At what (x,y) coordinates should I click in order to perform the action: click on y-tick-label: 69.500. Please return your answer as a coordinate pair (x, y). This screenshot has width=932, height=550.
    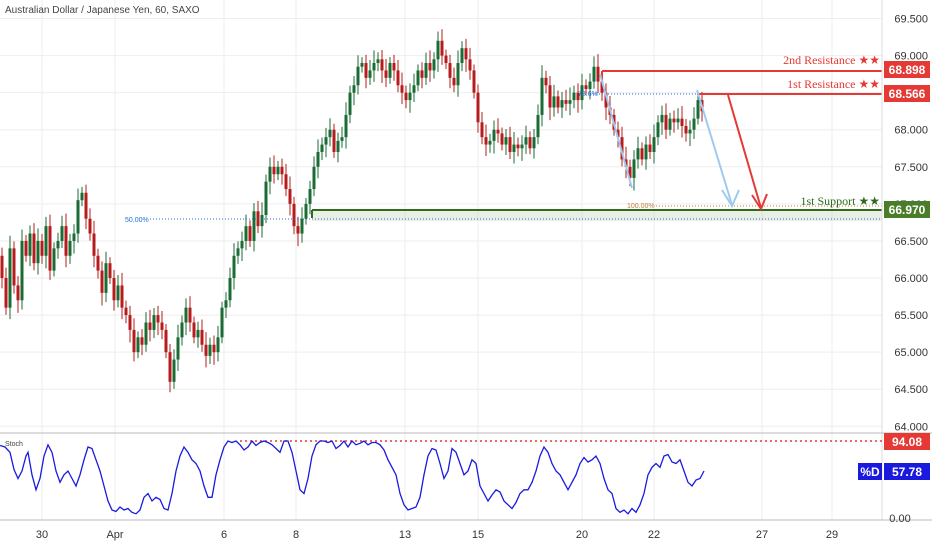
    Looking at the image, I should click on (911, 20).